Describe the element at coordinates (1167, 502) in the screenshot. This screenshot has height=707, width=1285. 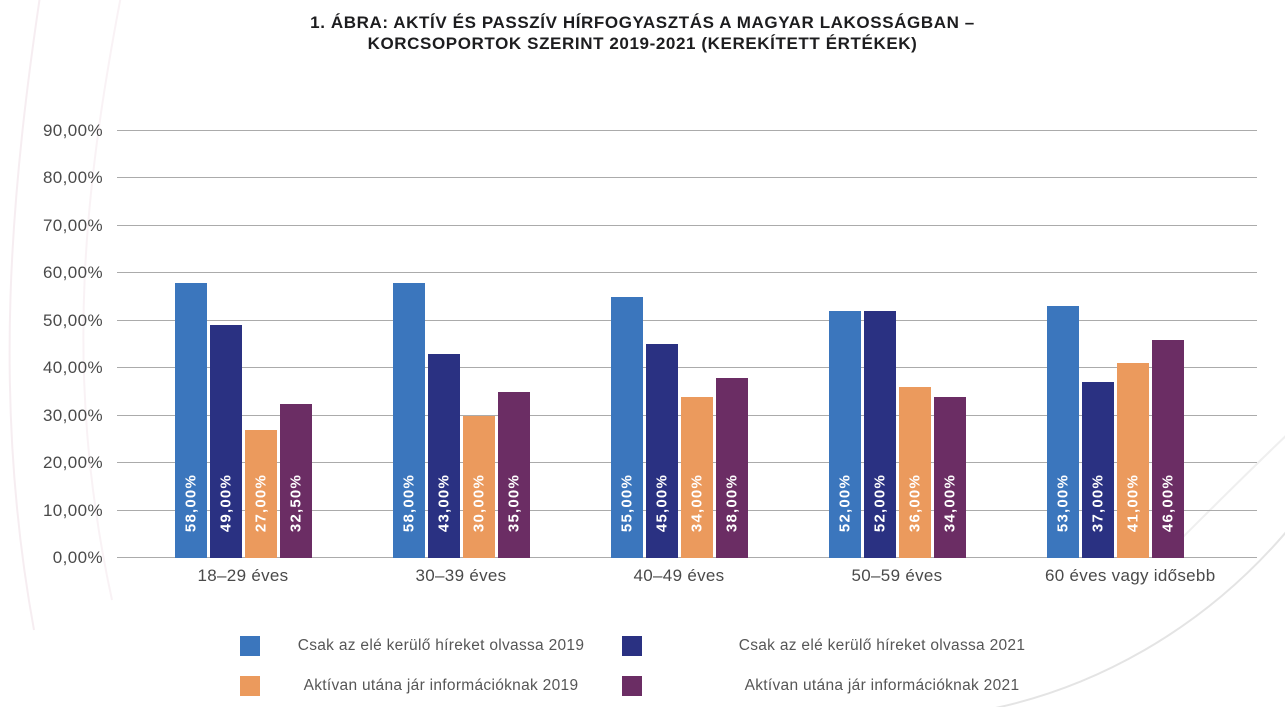
I see `bar-value-label: 46,00%` at that location.